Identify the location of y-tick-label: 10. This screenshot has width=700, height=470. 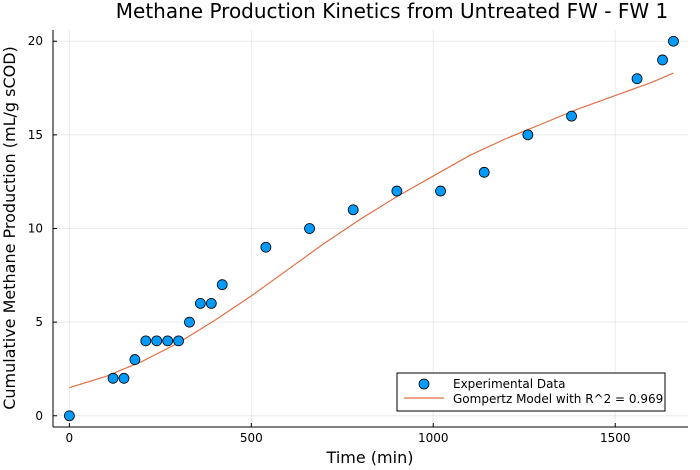
(35, 229).